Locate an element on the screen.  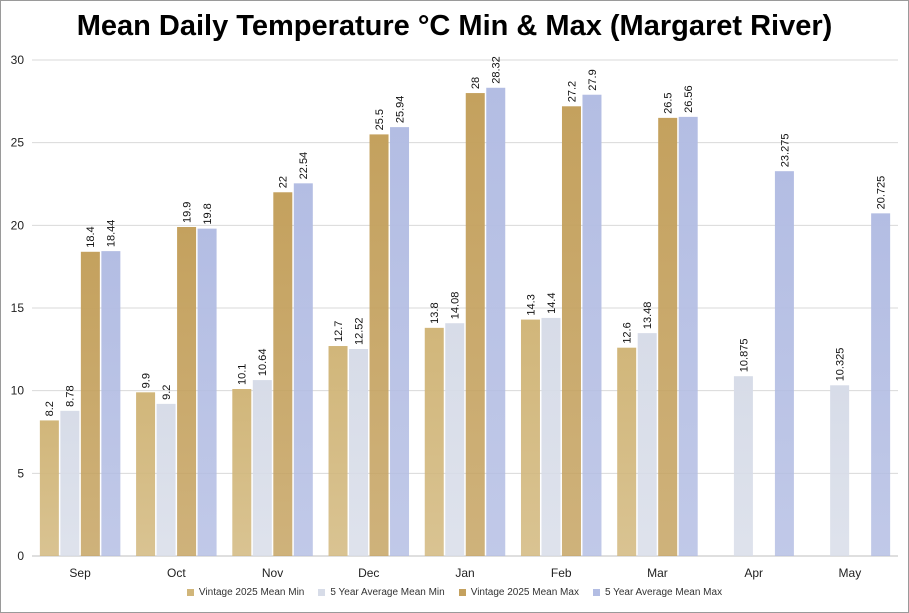
data-label: 10.875 is located at coordinates (744, 356).